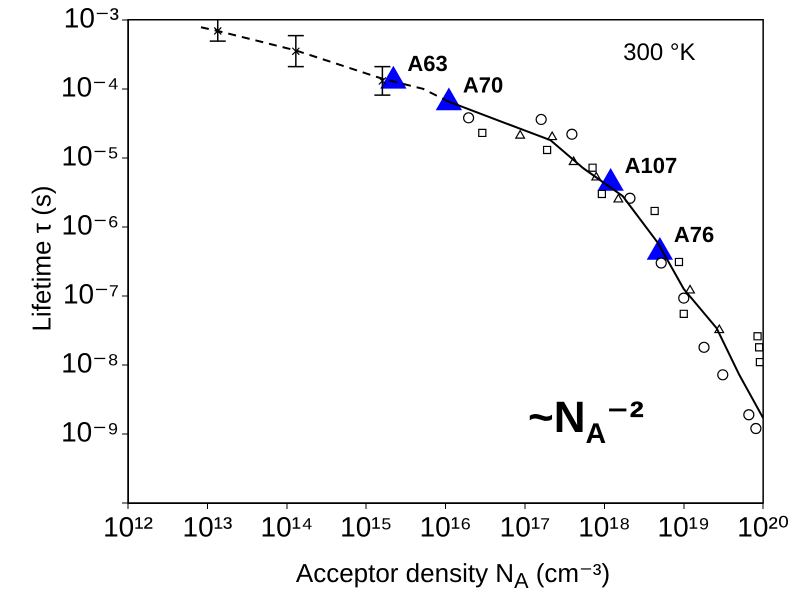  Describe the element at coordinates (483, 85) in the screenshot. I see `annotation: A70` at that location.